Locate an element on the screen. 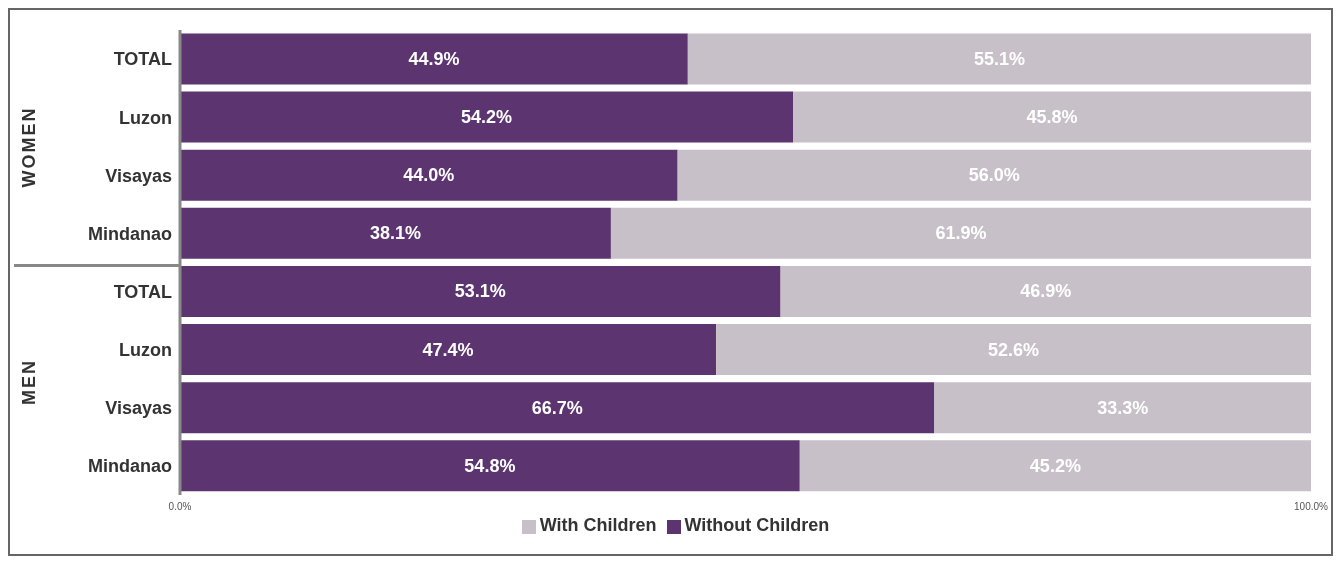 The height and width of the screenshot is (564, 1341). data-label: 55.1% is located at coordinates (999, 58).